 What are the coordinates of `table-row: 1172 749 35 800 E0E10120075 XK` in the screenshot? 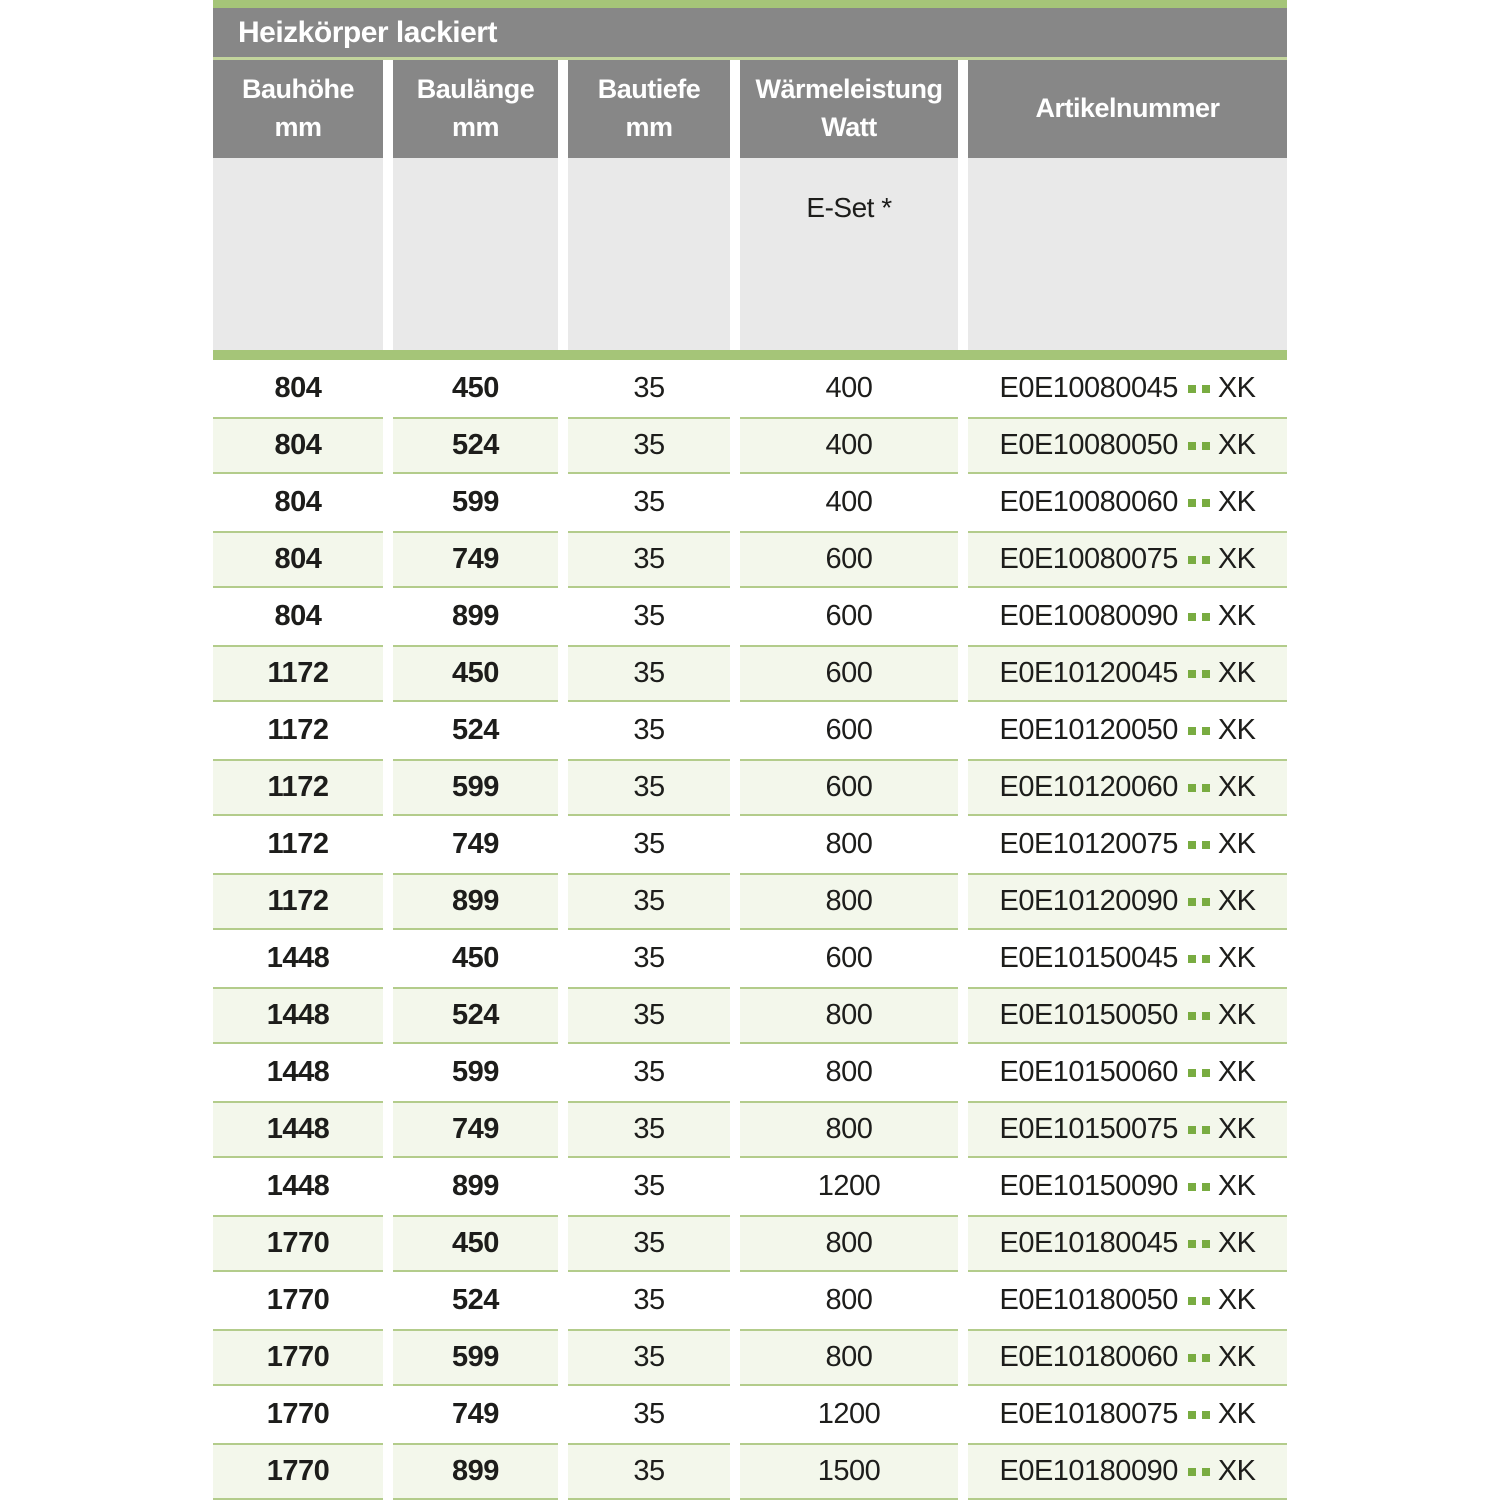 It's located at (750, 844).